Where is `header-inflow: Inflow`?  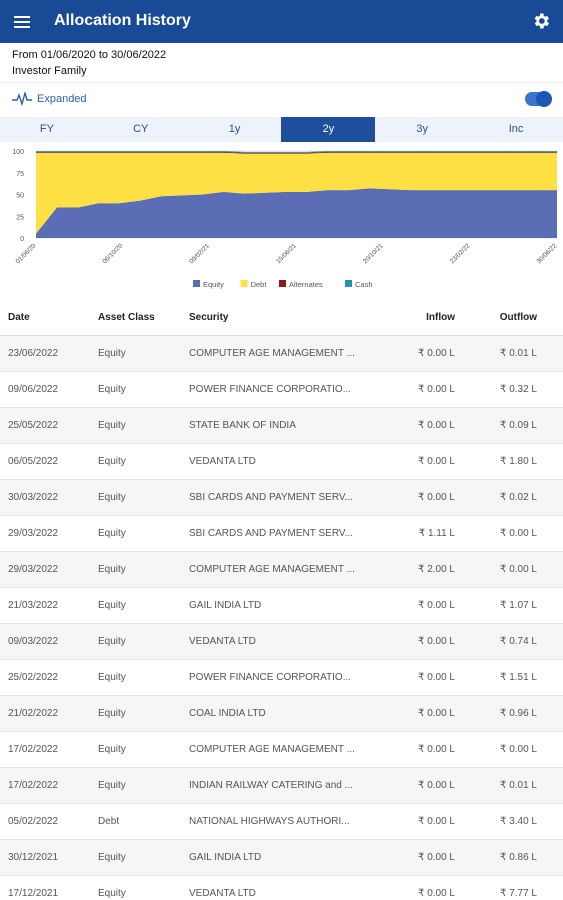
header-inflow: Inflow is located at coordinates (440, 317).